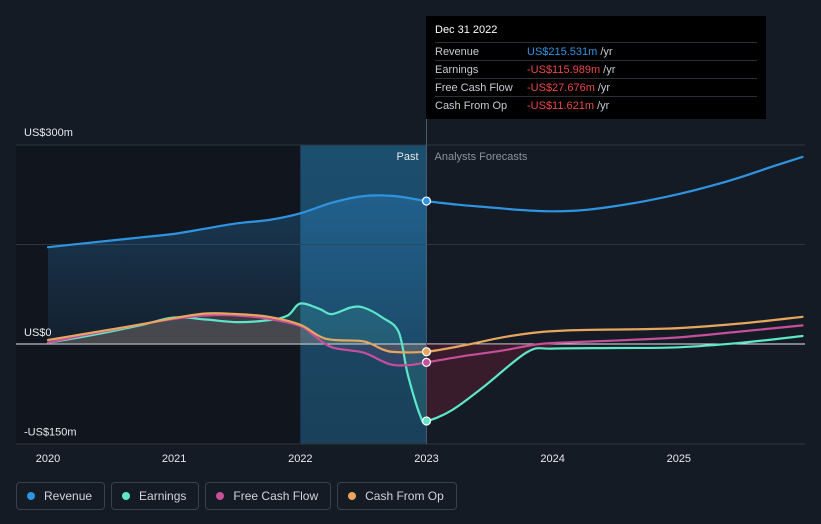 The image size is (821, 524). Describe the element at coordinates (489, 382) in the screenshot. I see `earnings-forecast-area` at that location.